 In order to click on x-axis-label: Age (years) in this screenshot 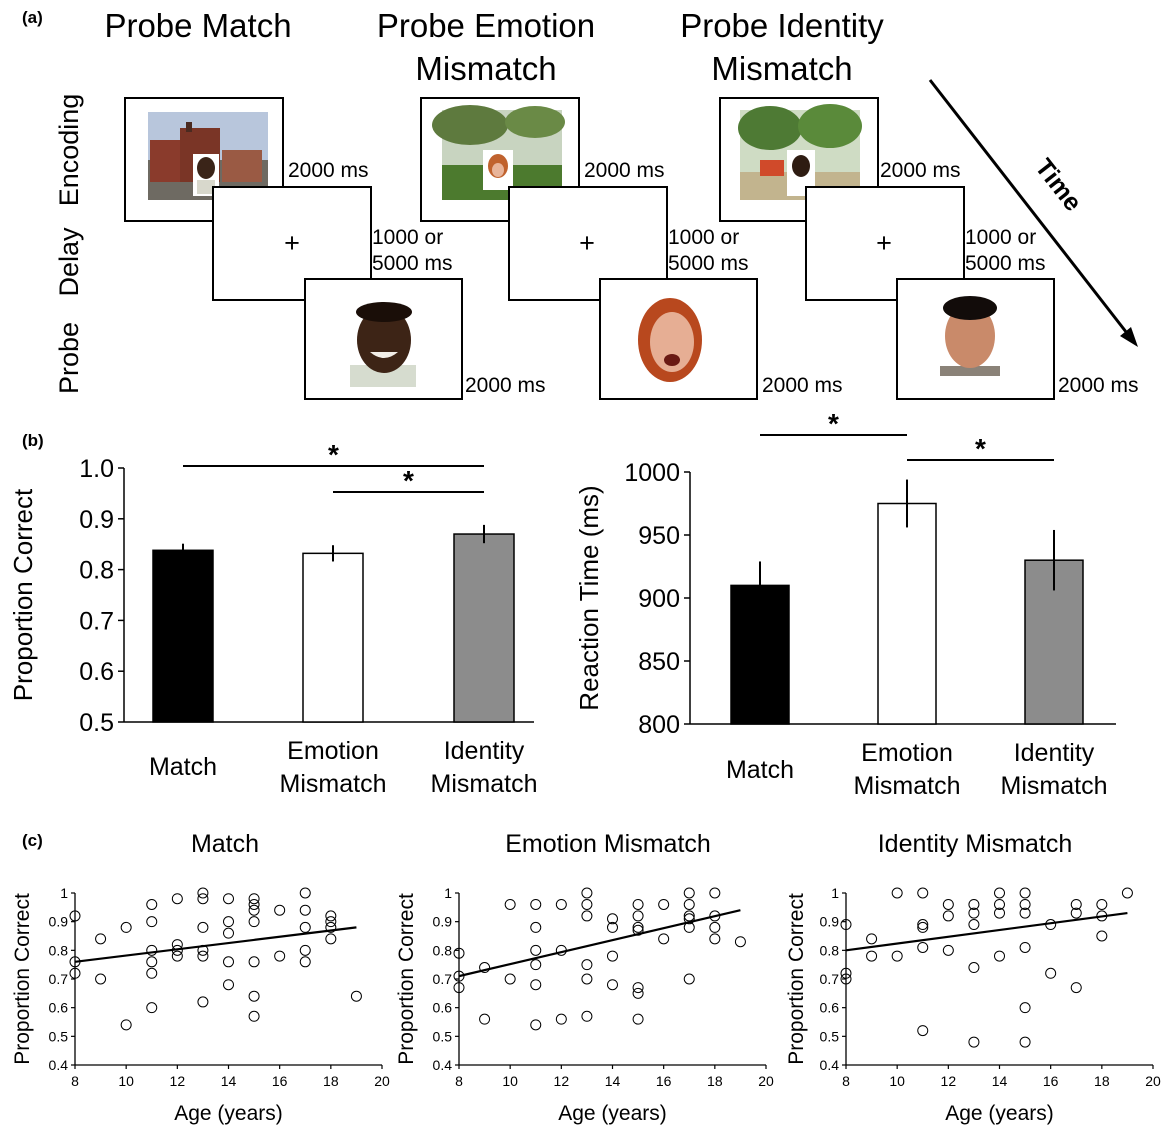, I will do `click(612, 1113)`.